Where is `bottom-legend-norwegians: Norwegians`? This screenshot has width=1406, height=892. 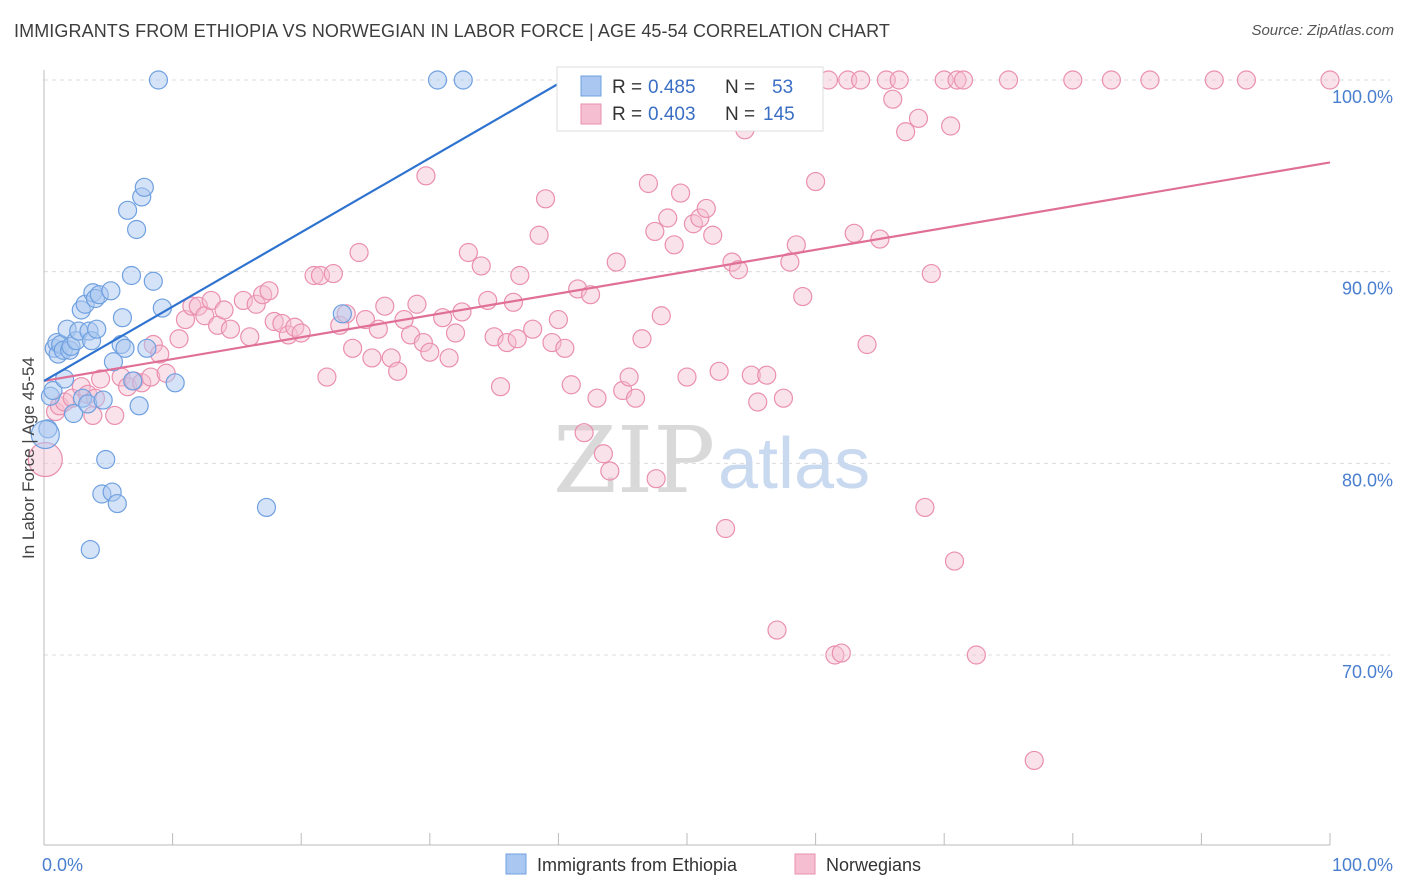 bottom-legend-norwegians: Norwegians is located at coordinates (873, 865).